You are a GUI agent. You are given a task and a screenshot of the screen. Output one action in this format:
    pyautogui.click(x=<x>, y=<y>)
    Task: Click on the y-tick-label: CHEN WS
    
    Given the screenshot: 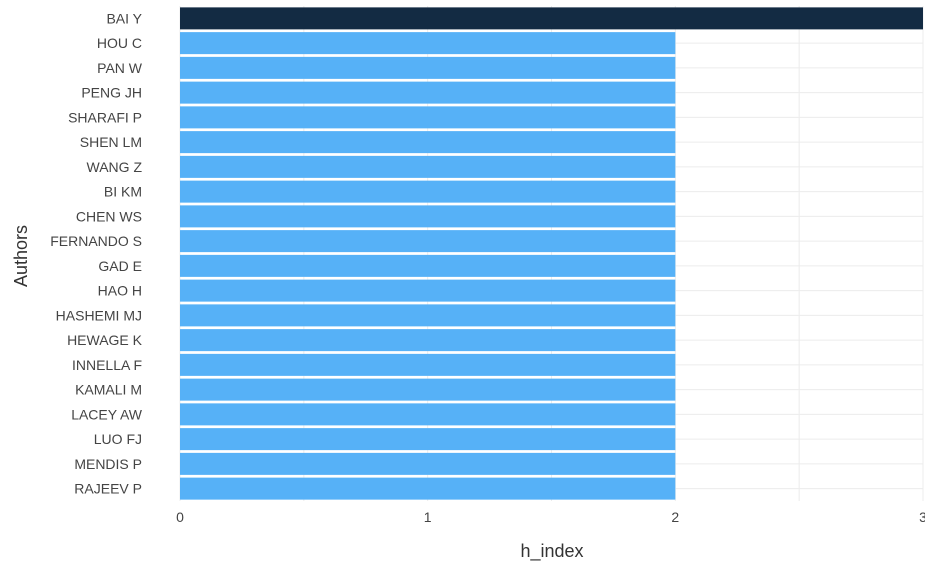 What is the action you would take?
    pyautogui.click(x=109, y=216)
    